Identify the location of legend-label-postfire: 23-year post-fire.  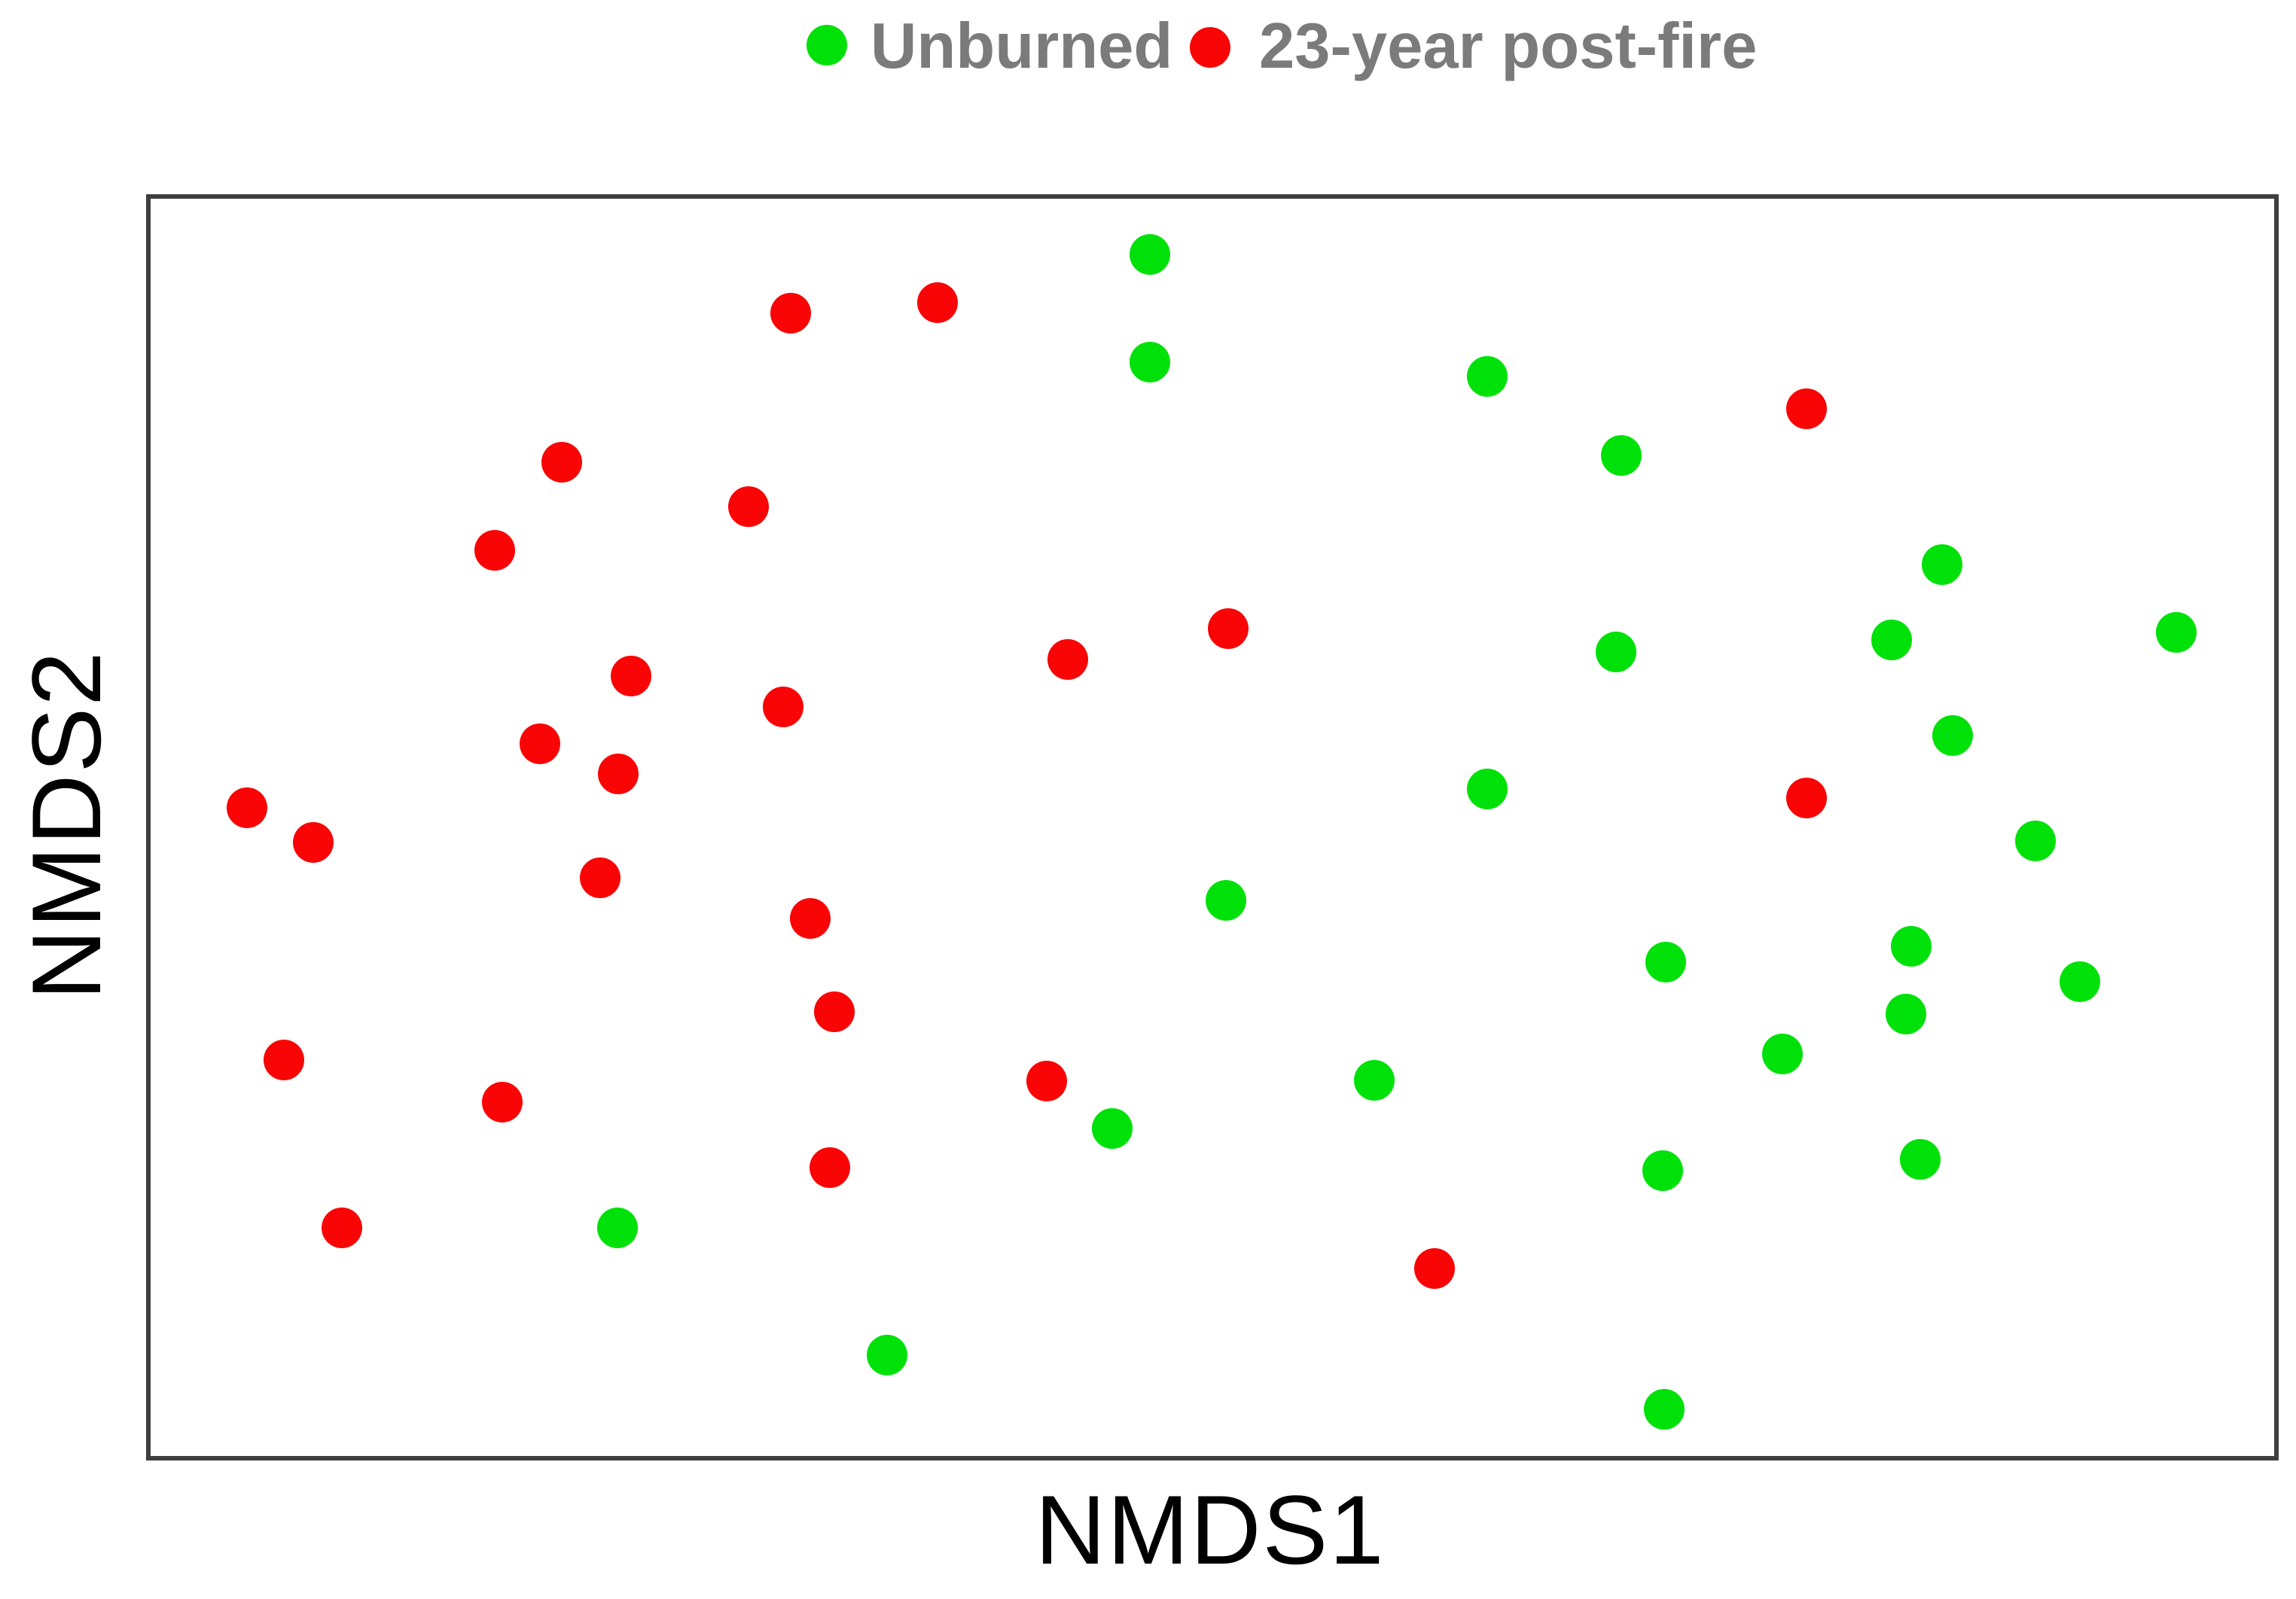
(1509, 46).